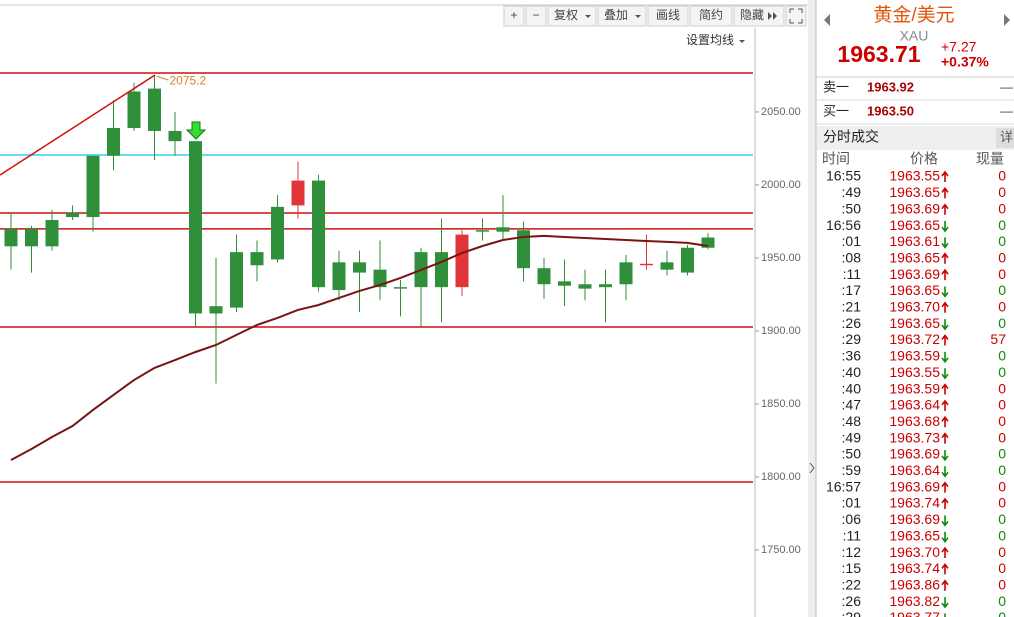  Describe the element at coordinates (852, 421) in the screenshot. I see `trade-time: :48` at that location.